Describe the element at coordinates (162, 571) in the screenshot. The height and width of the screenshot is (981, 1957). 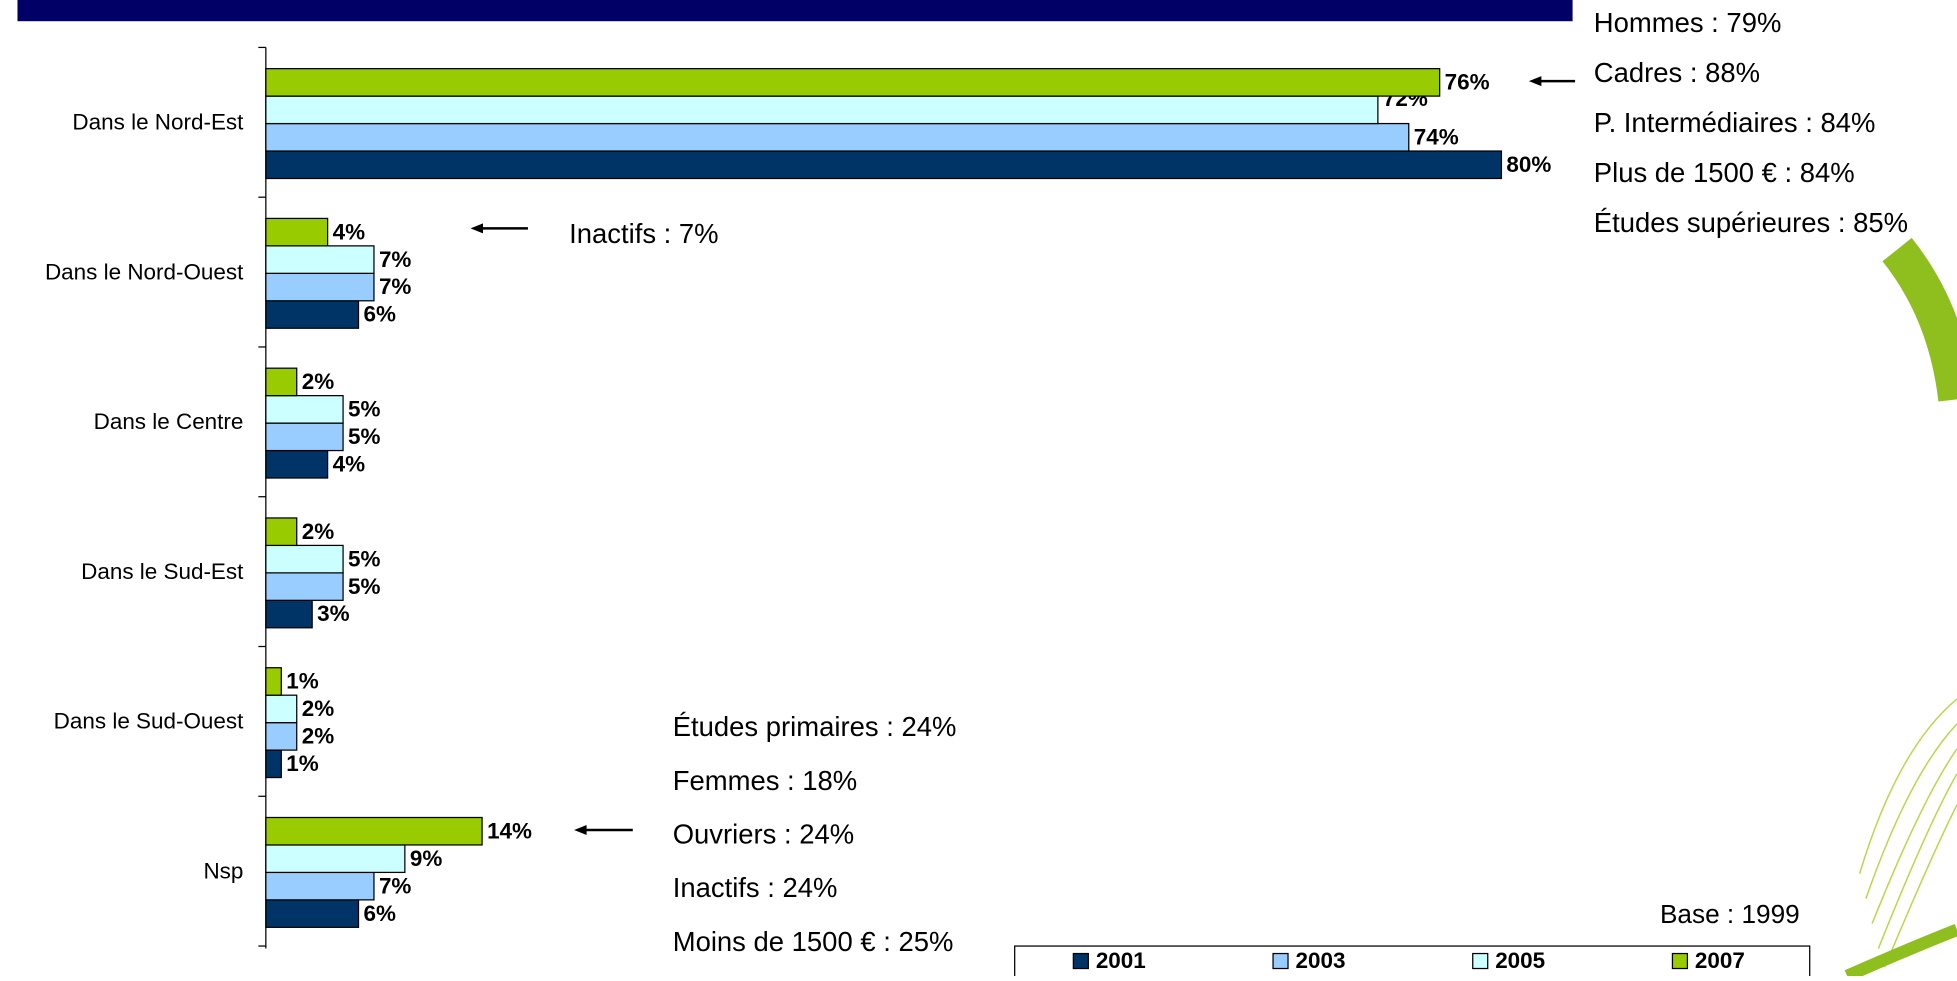
I see `category-label: Dans le Sud-Est` at that location.